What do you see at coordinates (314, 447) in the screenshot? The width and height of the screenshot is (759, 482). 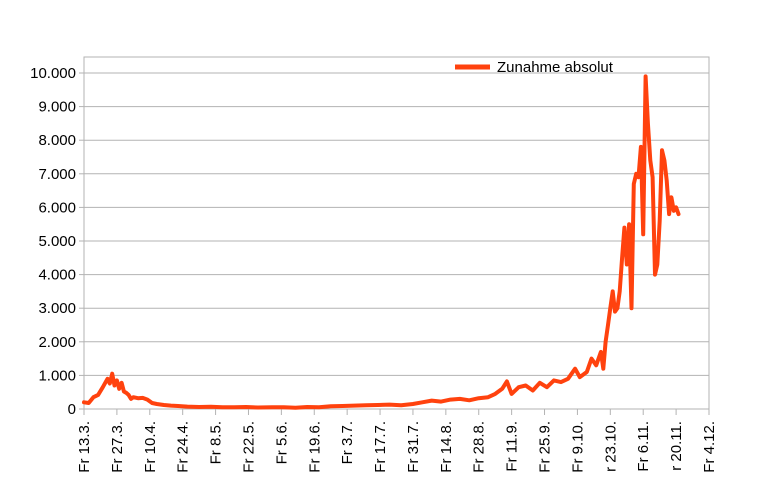 I see `x-tick-label: Fr 19.6.` at bounding box center [314, 447].